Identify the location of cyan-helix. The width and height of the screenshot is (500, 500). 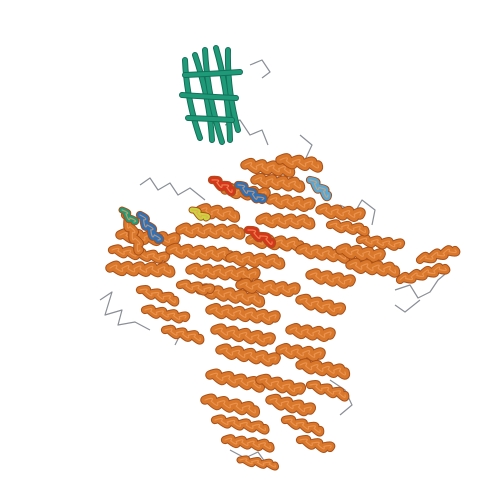
(319, 188).